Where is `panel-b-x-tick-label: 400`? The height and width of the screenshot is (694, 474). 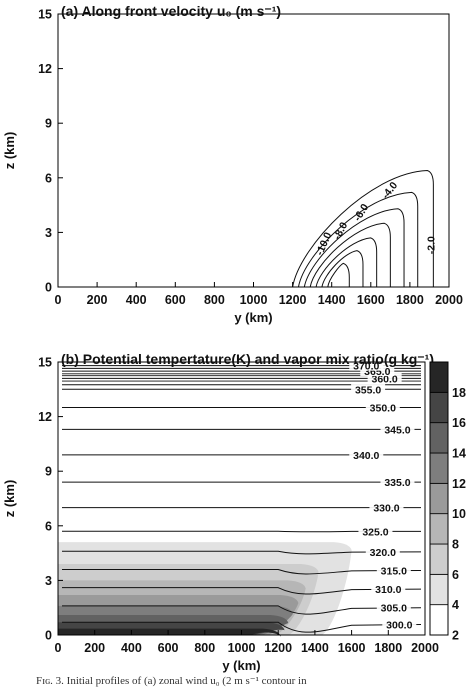
panel-b-x-tick-label: 400 is located at coordinates (131, 648).